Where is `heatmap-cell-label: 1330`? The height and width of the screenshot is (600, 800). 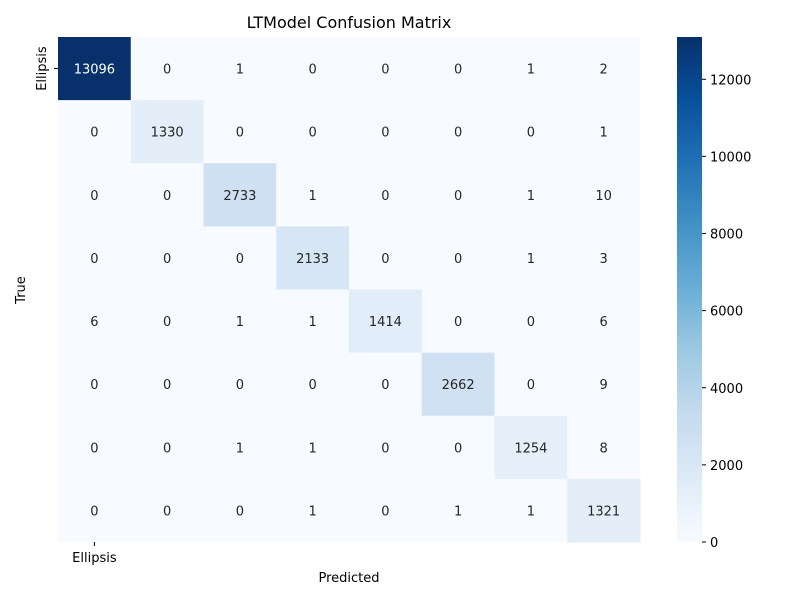
heatmap-cell-label: 1330 is located at coordinates (167, 133).